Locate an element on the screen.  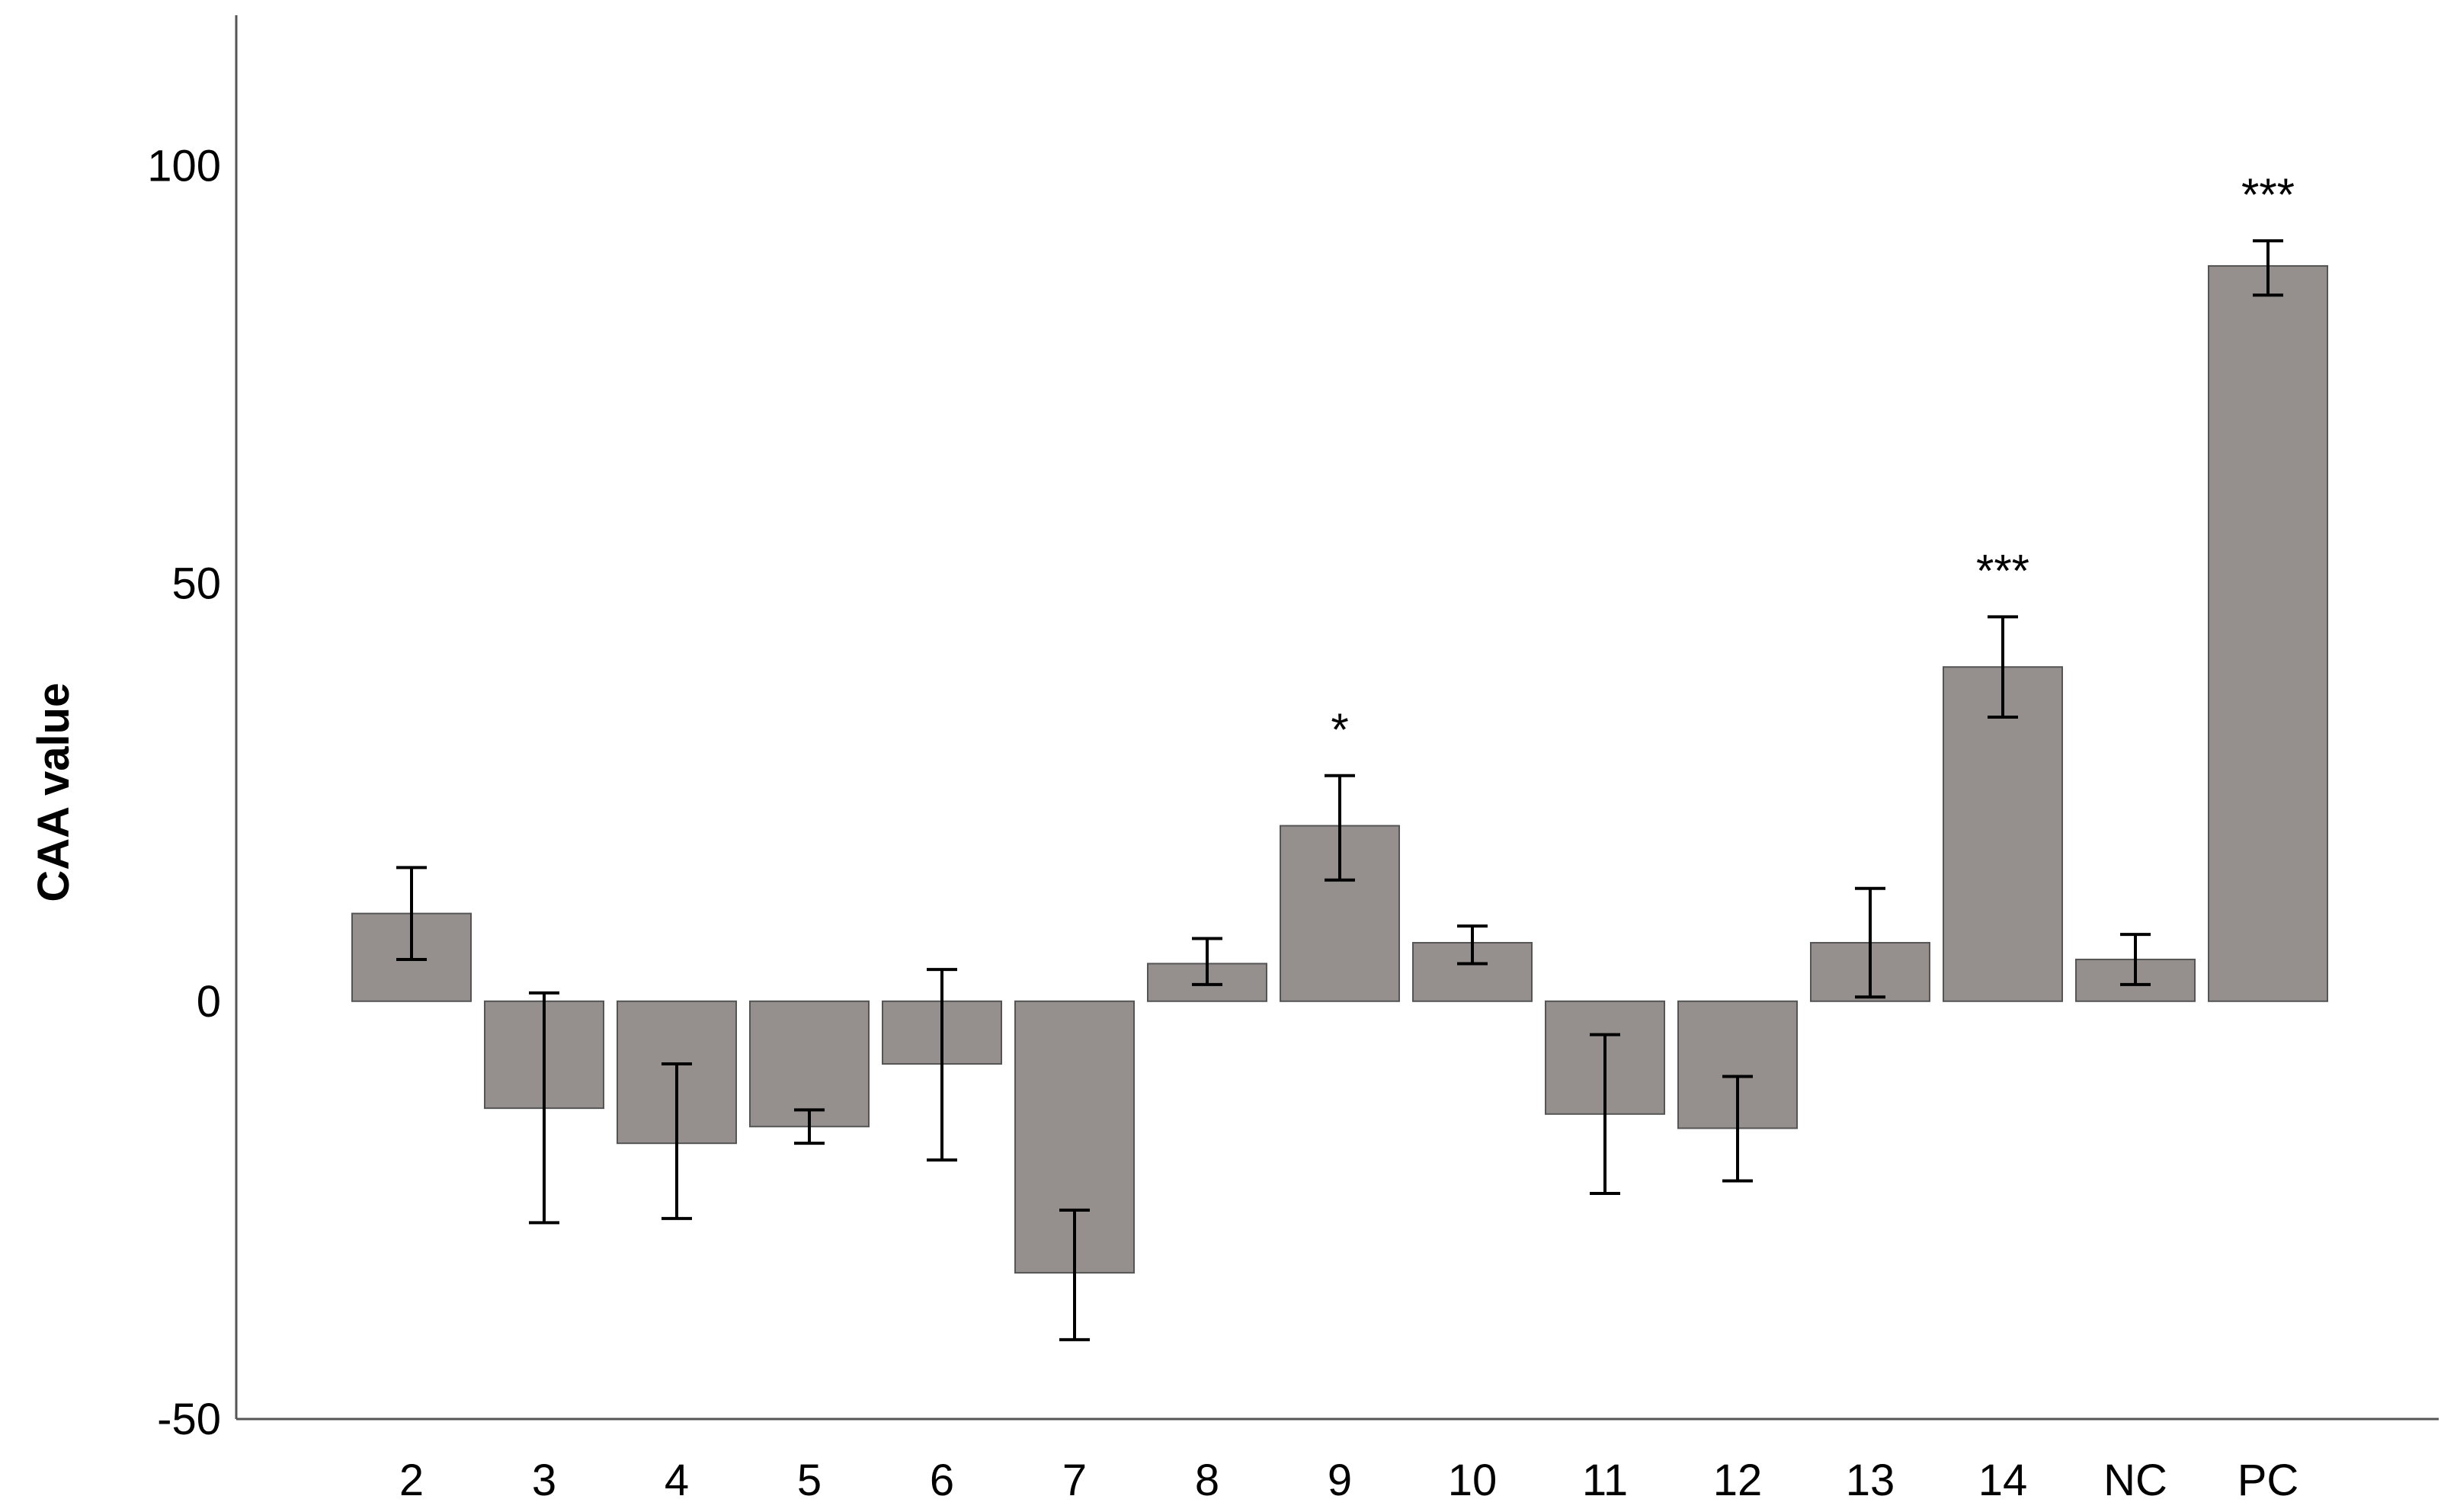
x-tick-label: 2 is located at coordinates (411, 1480).